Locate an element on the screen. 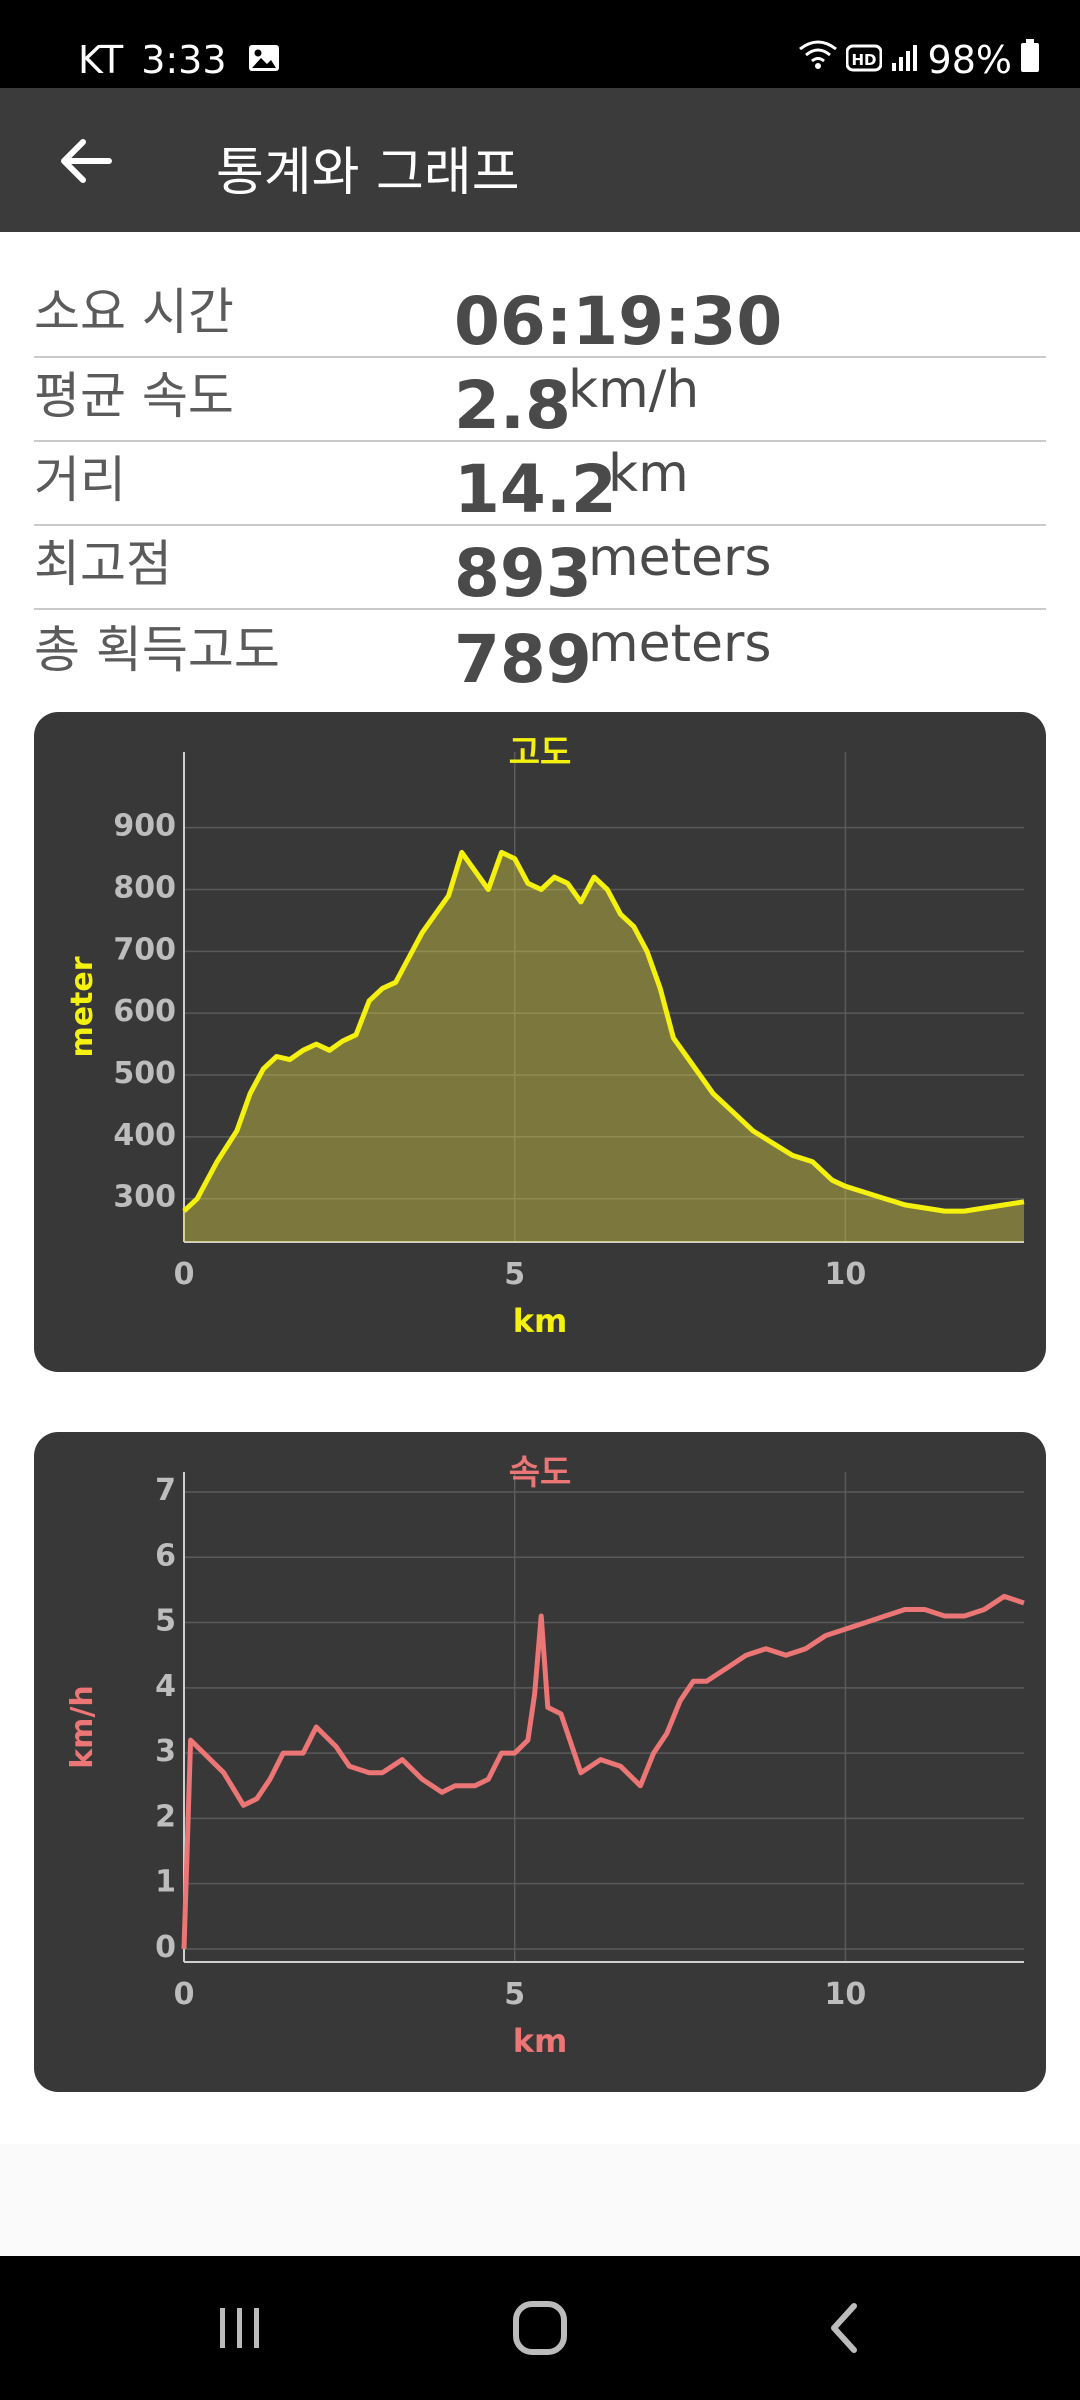 The height and width of the screenshot is (2400, 1080). stat-label: 최고점 is located at coordinates (103, 564).